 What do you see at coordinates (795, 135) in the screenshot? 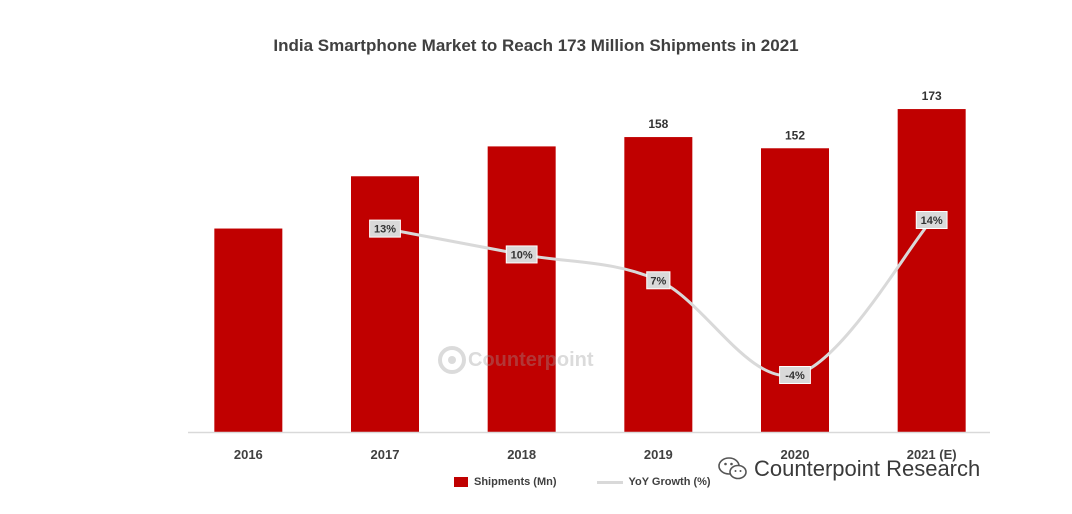
I see `bar-value-label: 152` at bounding box center [795, 135].